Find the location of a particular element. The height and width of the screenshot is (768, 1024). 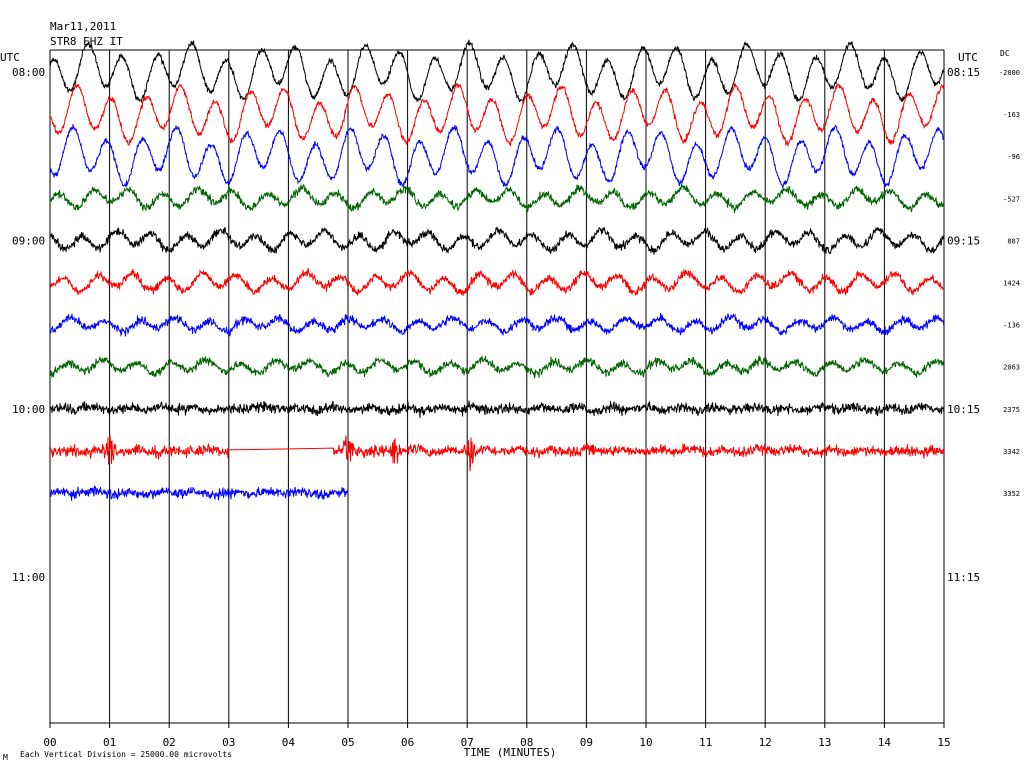

dc-value-label: -163 is located at coordinates (1011, 115).